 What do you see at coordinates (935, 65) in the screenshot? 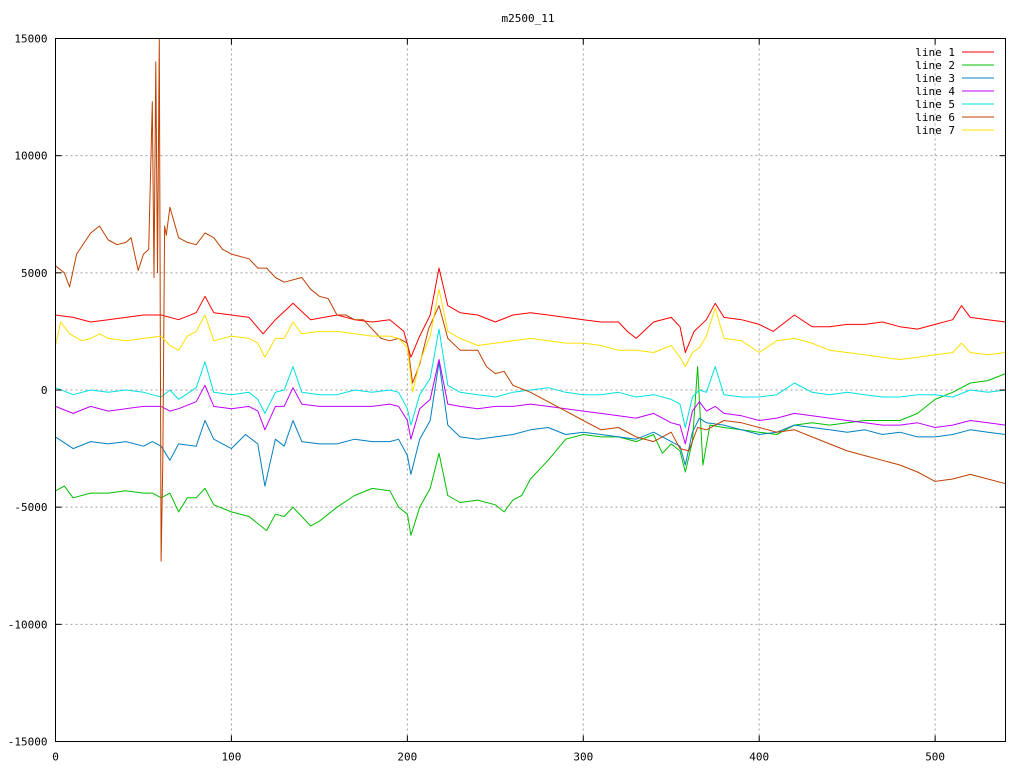
I see `legend-label: line 2` at bounding box center [935, 65].